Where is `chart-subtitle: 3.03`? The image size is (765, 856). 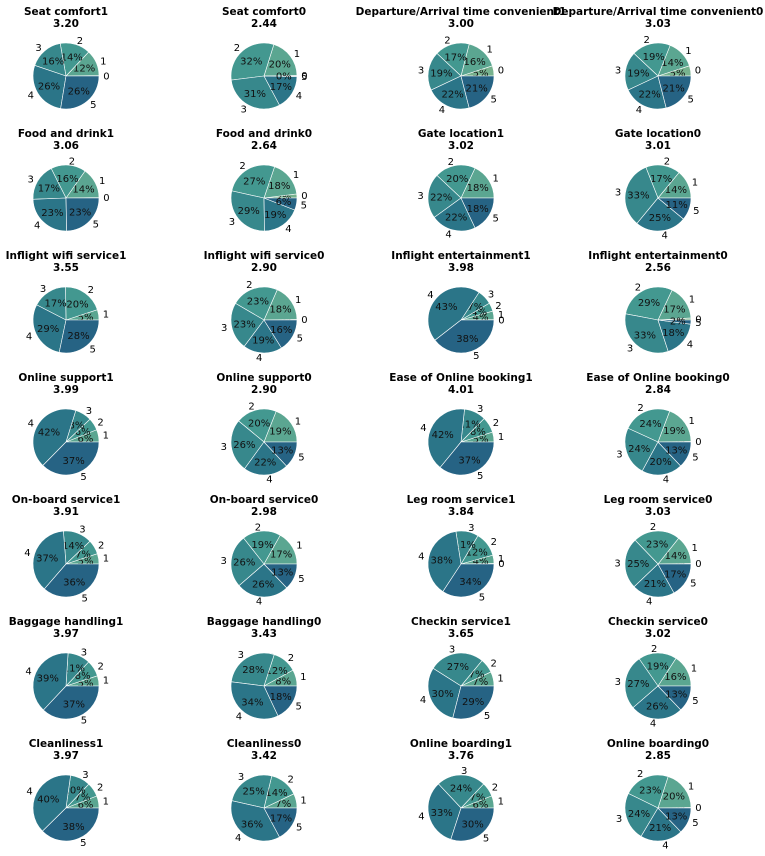
chart-subtitle: 3.03 is located at coordinates (658, 512).